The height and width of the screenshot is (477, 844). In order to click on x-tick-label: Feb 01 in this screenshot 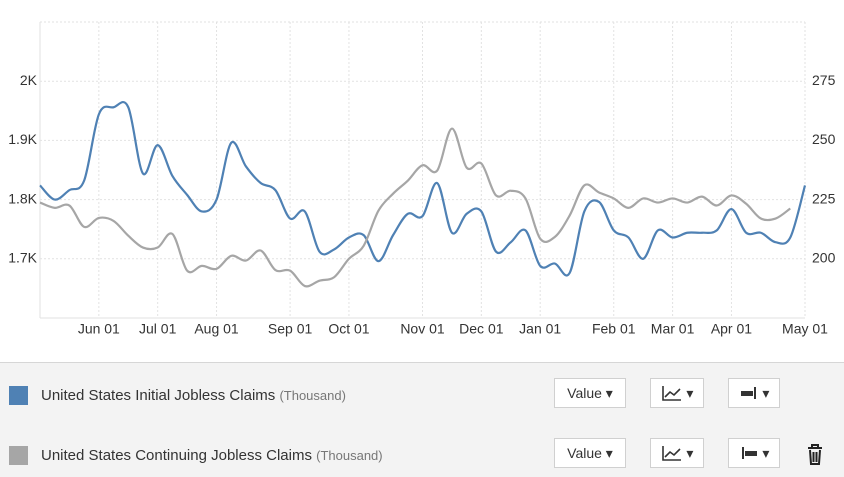, I will do `click(614, 329)`.